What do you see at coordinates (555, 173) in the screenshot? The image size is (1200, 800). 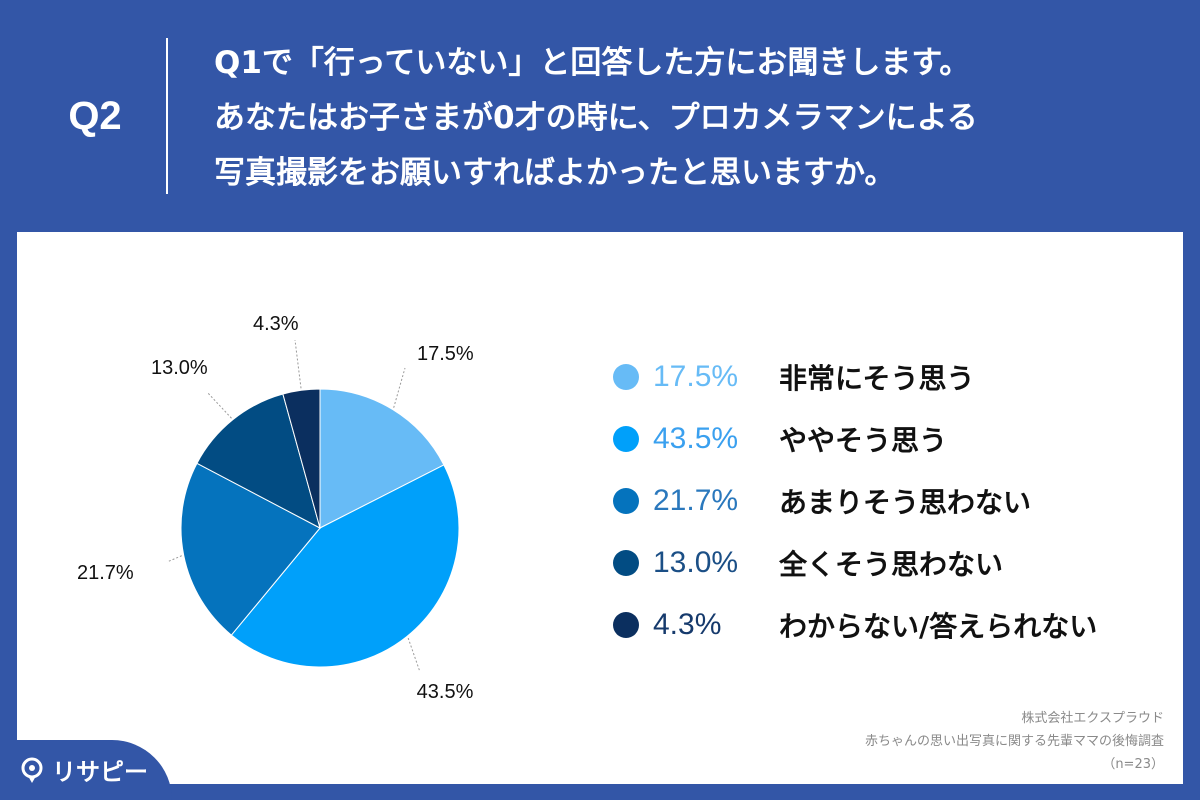 I see `question-line: 写真撮影をお願いすればよかったと思いますか。` at bounding box center [555, 173].